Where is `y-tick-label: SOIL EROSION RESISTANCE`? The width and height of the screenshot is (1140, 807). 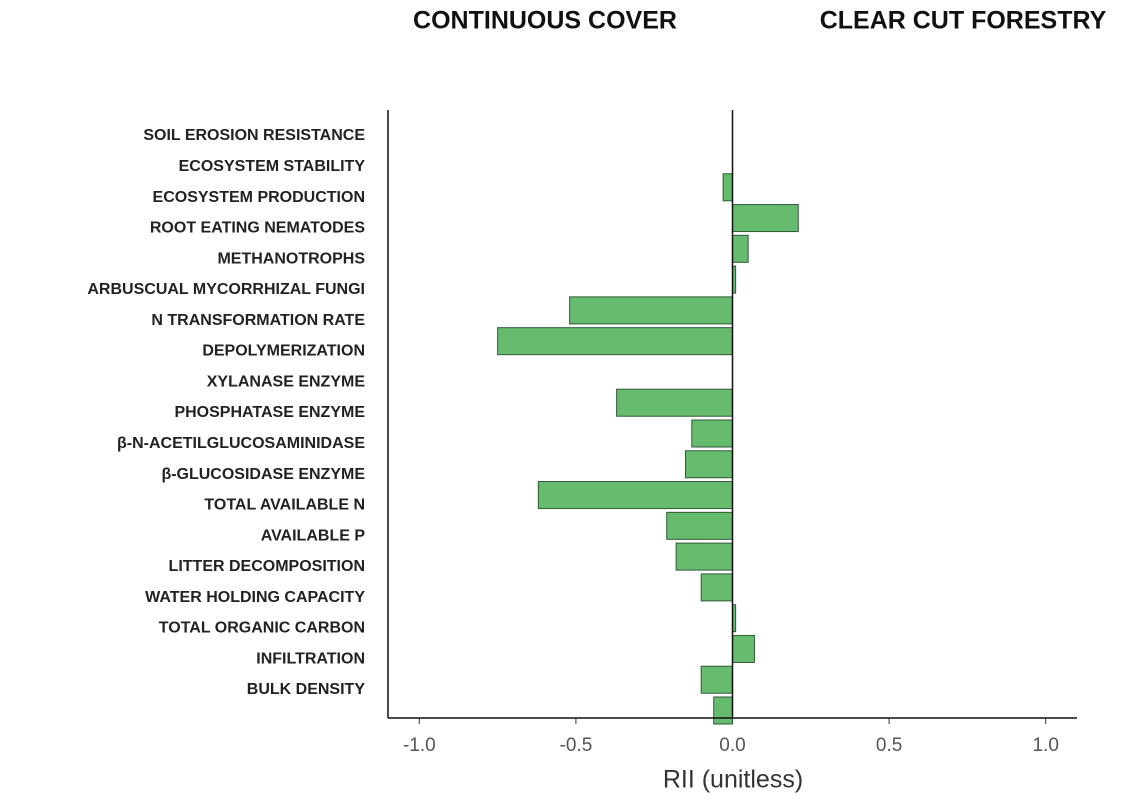 y-tick-label: SOIL EROSION RESISTANCE is located at coordinates (254, 135).